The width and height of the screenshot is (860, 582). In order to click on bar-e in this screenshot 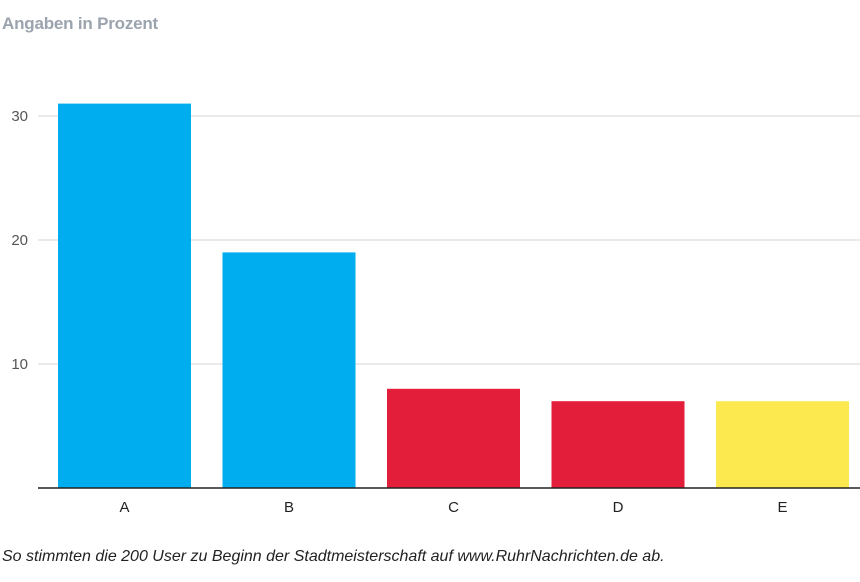, I will do `click(782, 444)`.